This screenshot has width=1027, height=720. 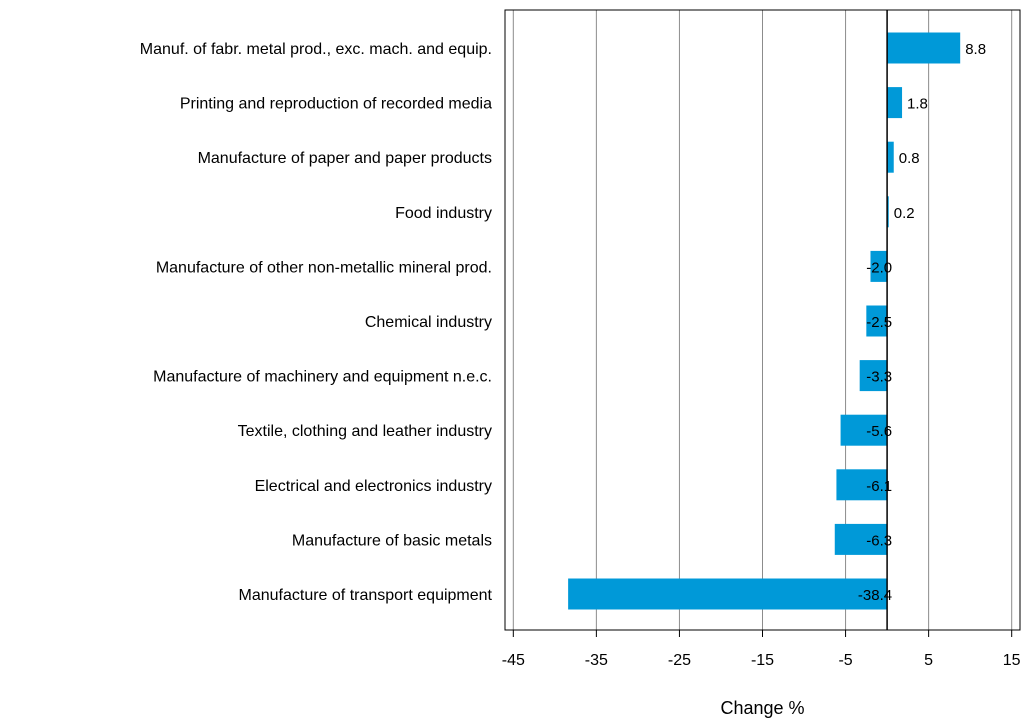 What do you see at coordinates (879, 431) in the screenshot?
I see `data-label: -5.6` at bounding box center [879, 431].